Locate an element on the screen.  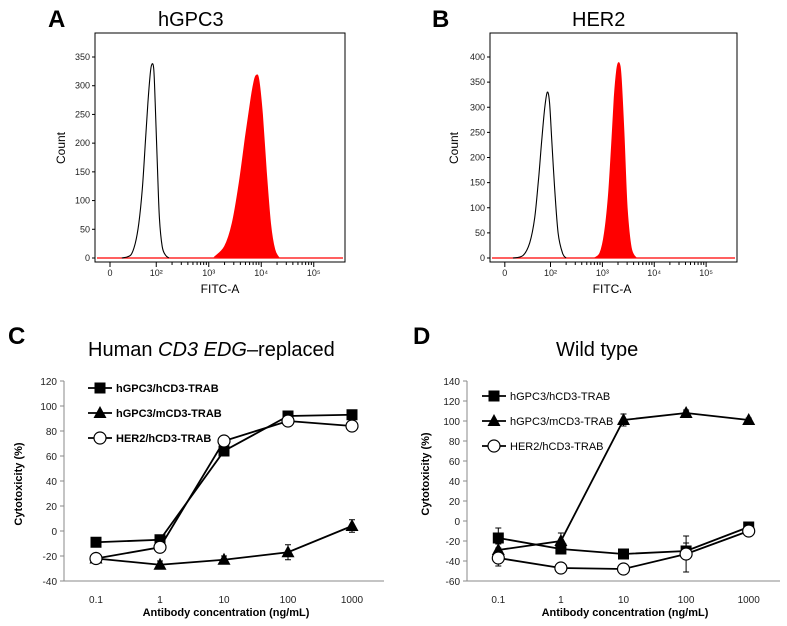
c-ytick-label: -20 is located at coordinates (50, 557).